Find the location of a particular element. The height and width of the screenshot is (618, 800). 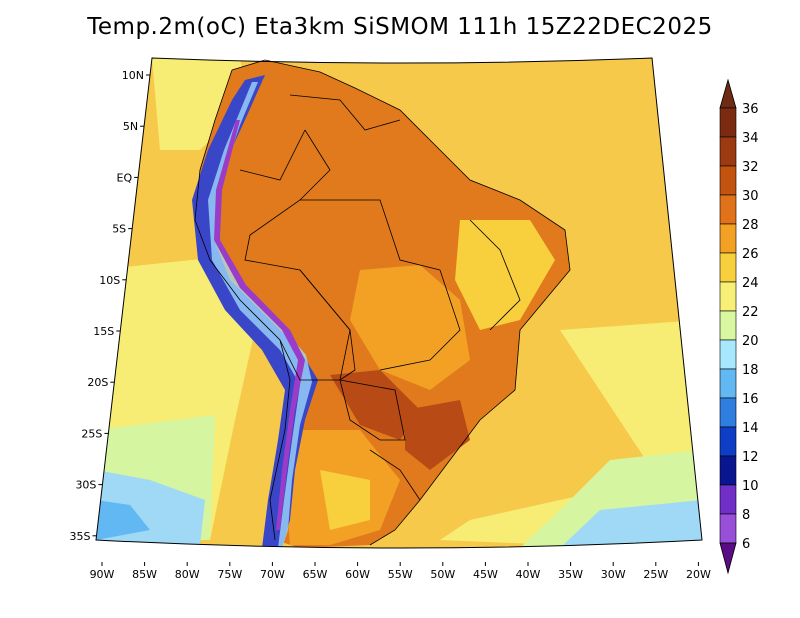

andes-cyan-edge is located at coordinates (260, 315).